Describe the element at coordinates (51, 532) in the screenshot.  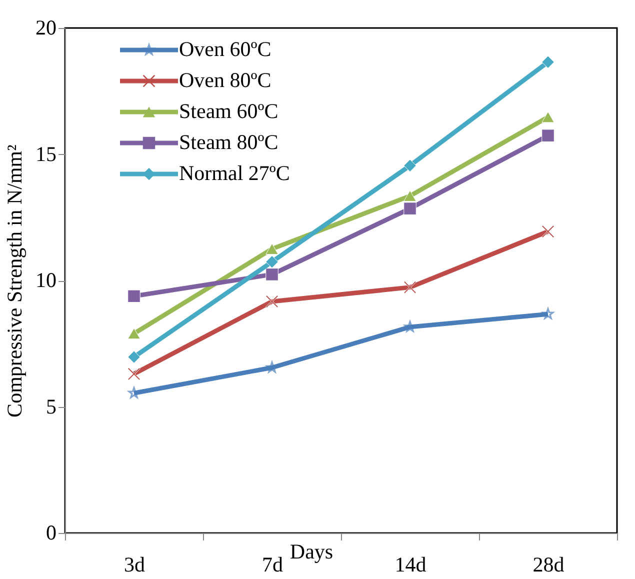
I see `y-tick-label: 0` at that location.